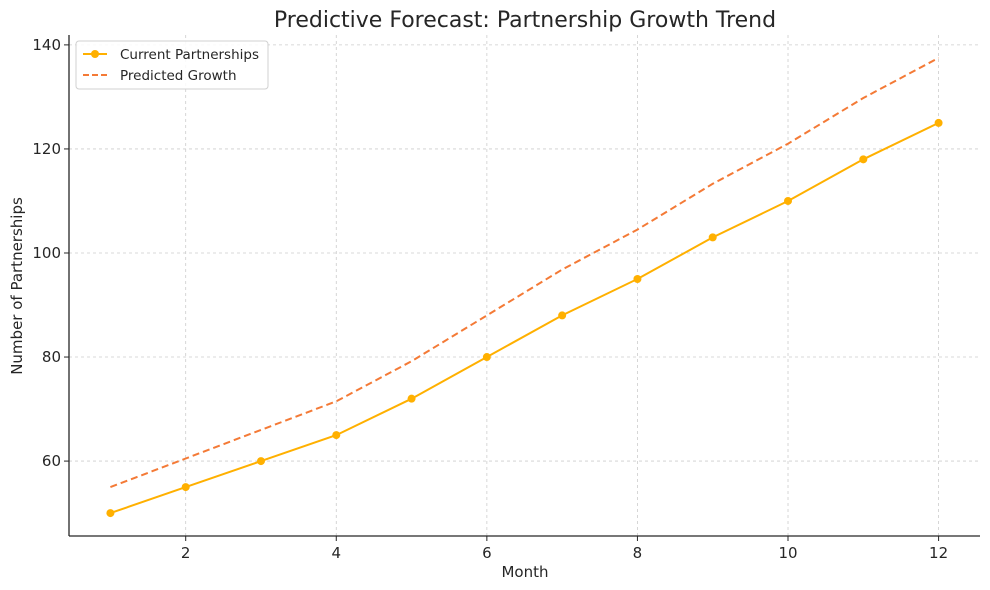 Image resolution: width=990 pixels, height=590 pixels. What do you see at coordinates (189, 55) in the screenshot?
I see `legend-current-label: Current Partnerships` at bounding box center [189, 55].